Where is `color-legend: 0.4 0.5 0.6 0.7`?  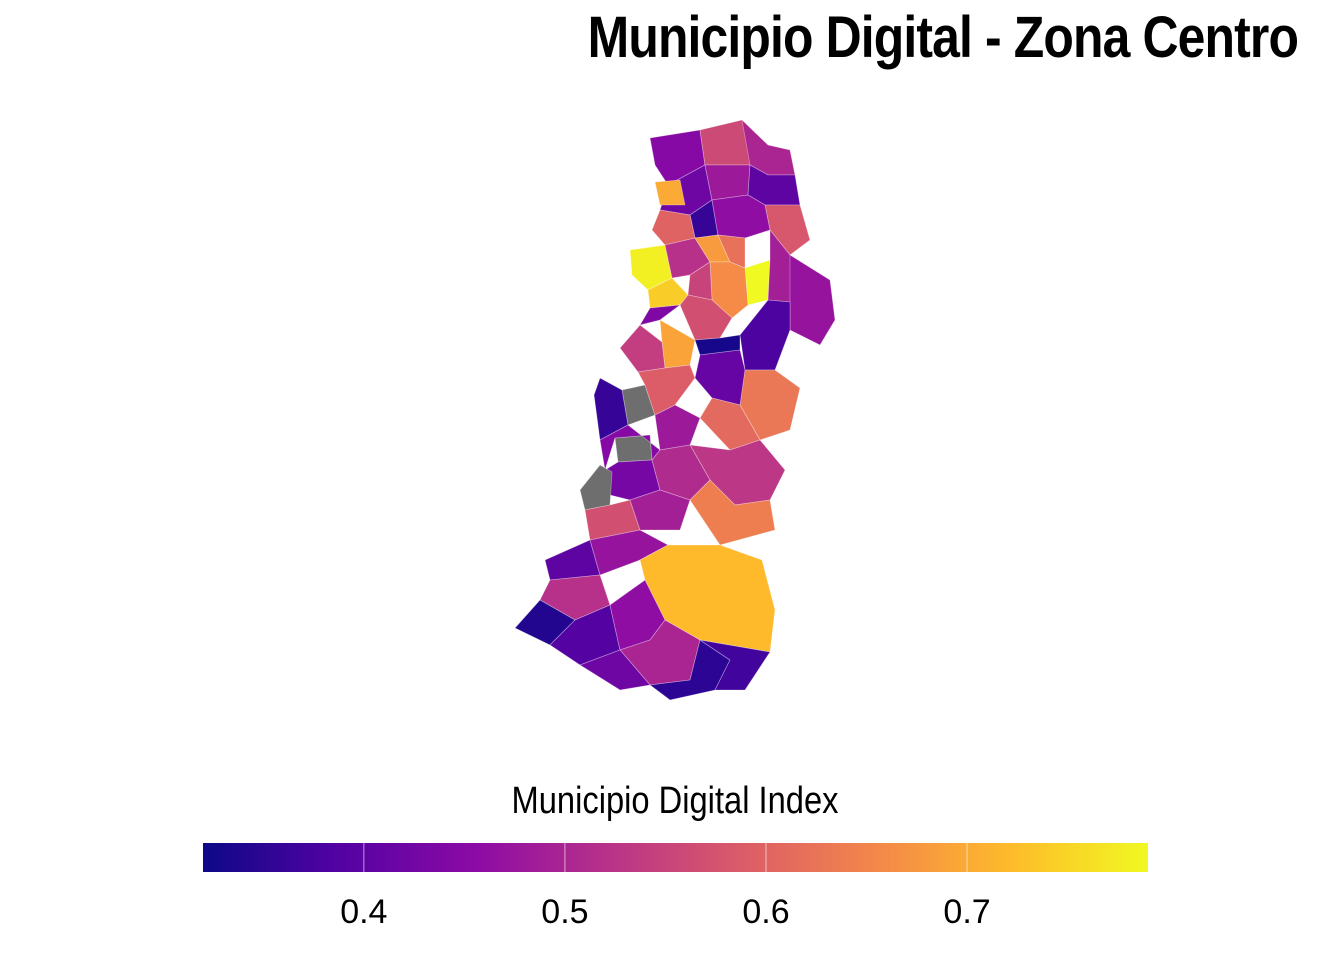 color-legend: 0.4 0.5 0.6 0.7 is located at coordinates (675, 887).